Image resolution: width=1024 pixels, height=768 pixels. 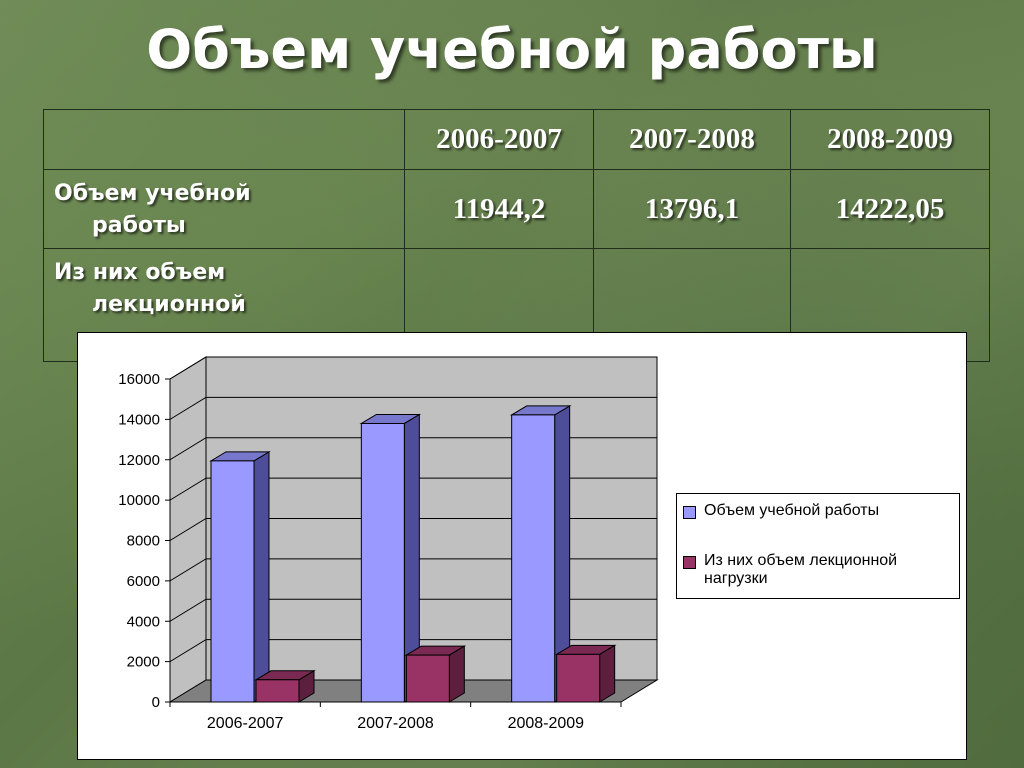 I want to click on legend-label: Объем учебной работы, so click(x=792, y=510).